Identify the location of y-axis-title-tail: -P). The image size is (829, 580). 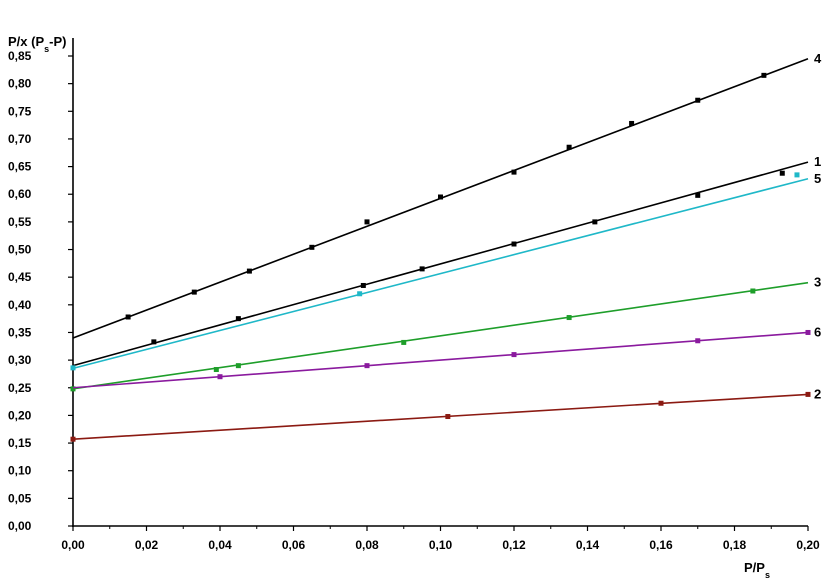
(57, 41).